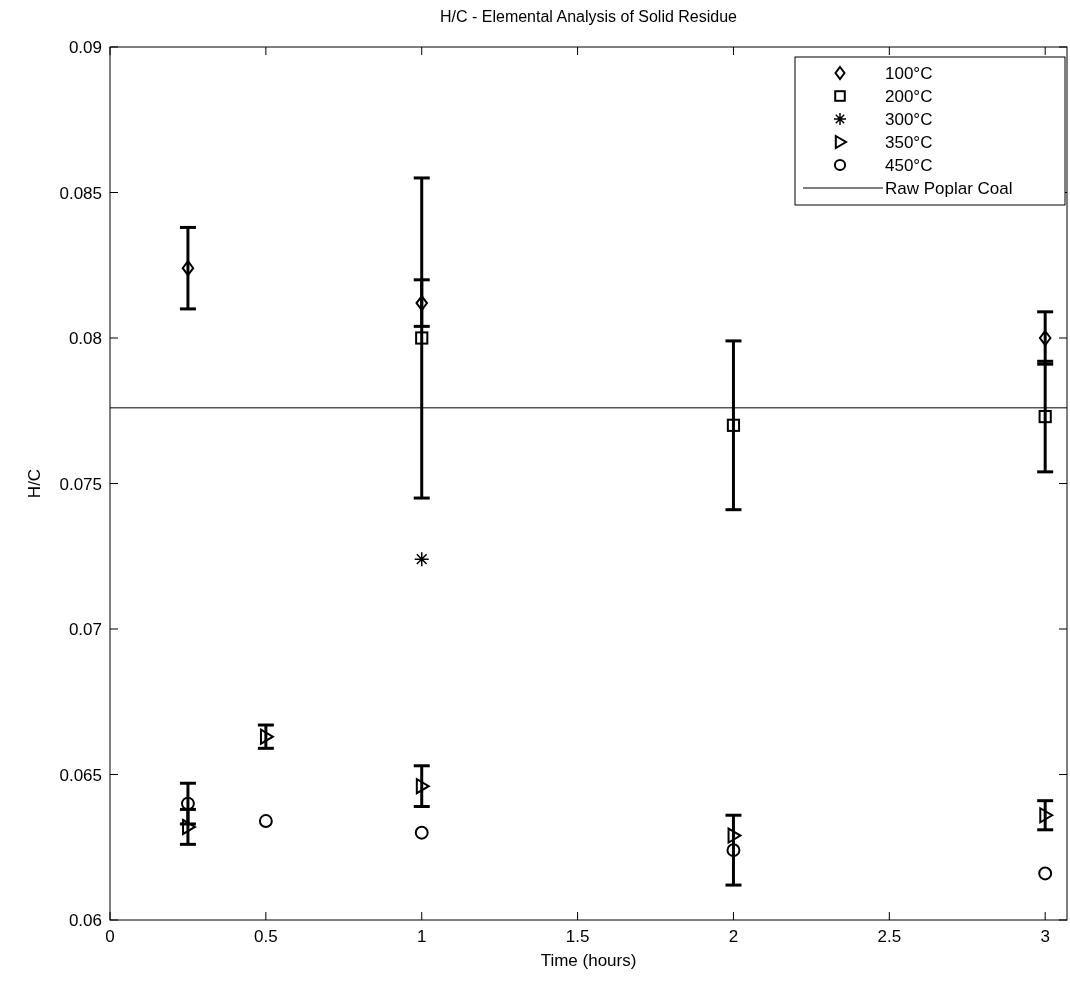  I want to click on y-tick-label: 0.065, so click(80, 775).